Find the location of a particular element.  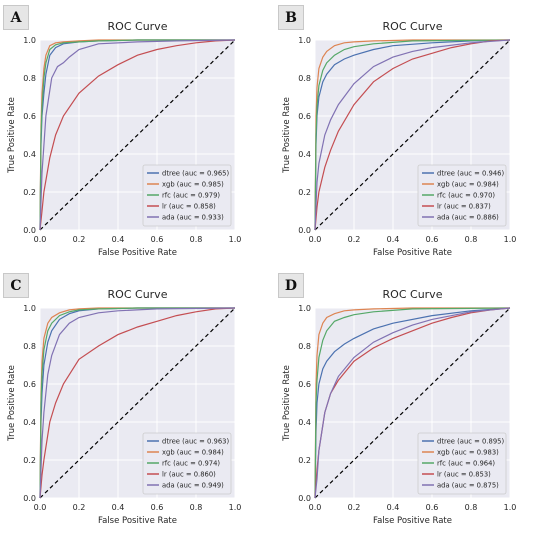

legend-entry: lr (auc = 0.853) is located at coordinates (464, 475).